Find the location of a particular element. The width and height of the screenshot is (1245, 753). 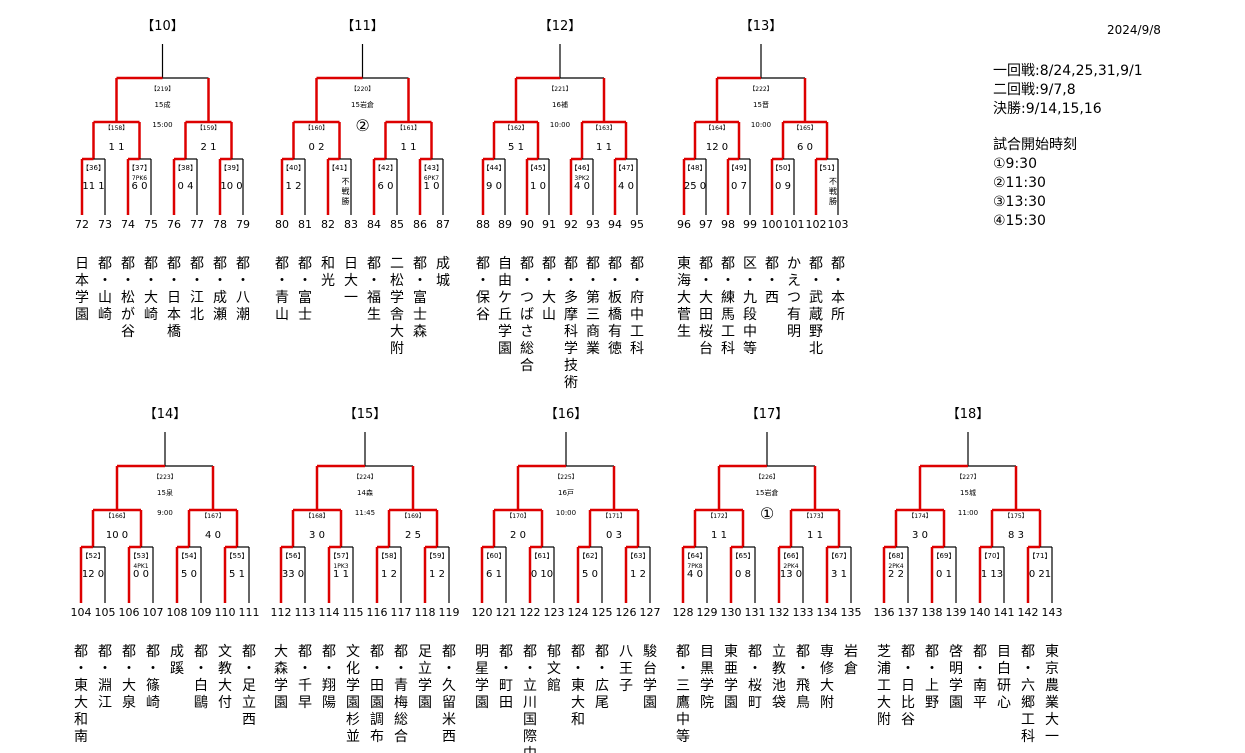

first-match-number: 【46】 is located at coordinates (582, 168).